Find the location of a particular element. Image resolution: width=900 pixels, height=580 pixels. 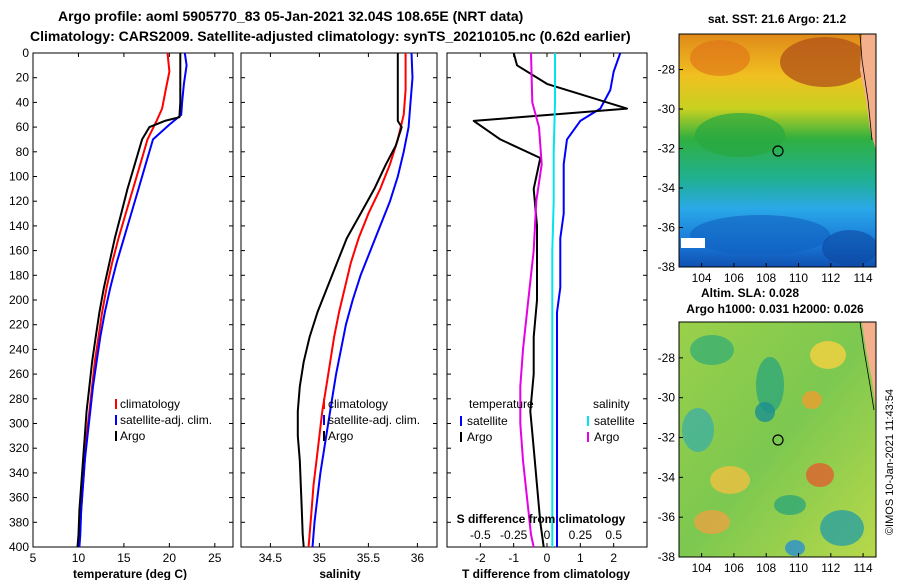

y-tick-label: 320 is located at coordinates (19, 448).